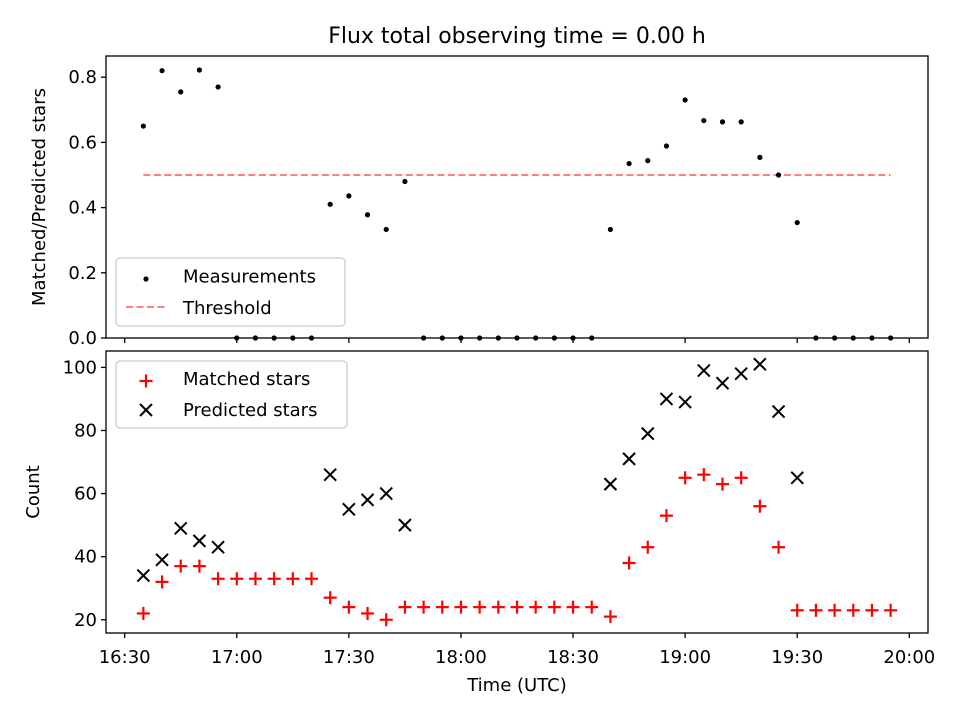  I want to click on top-legend-box, so click(230, 292).